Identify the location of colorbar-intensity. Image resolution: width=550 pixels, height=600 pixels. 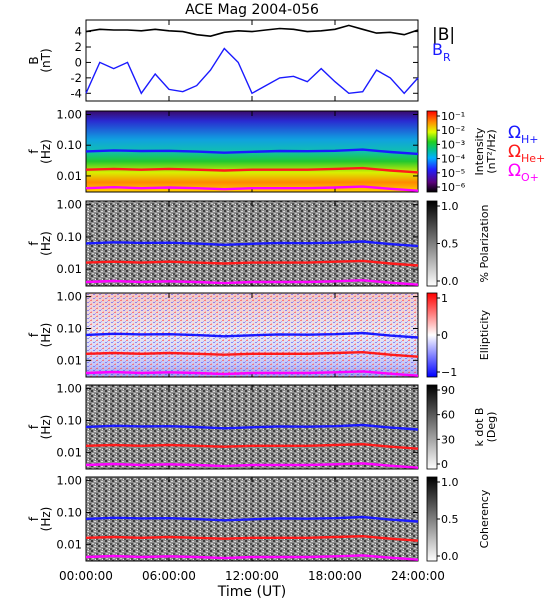
(432, 151).